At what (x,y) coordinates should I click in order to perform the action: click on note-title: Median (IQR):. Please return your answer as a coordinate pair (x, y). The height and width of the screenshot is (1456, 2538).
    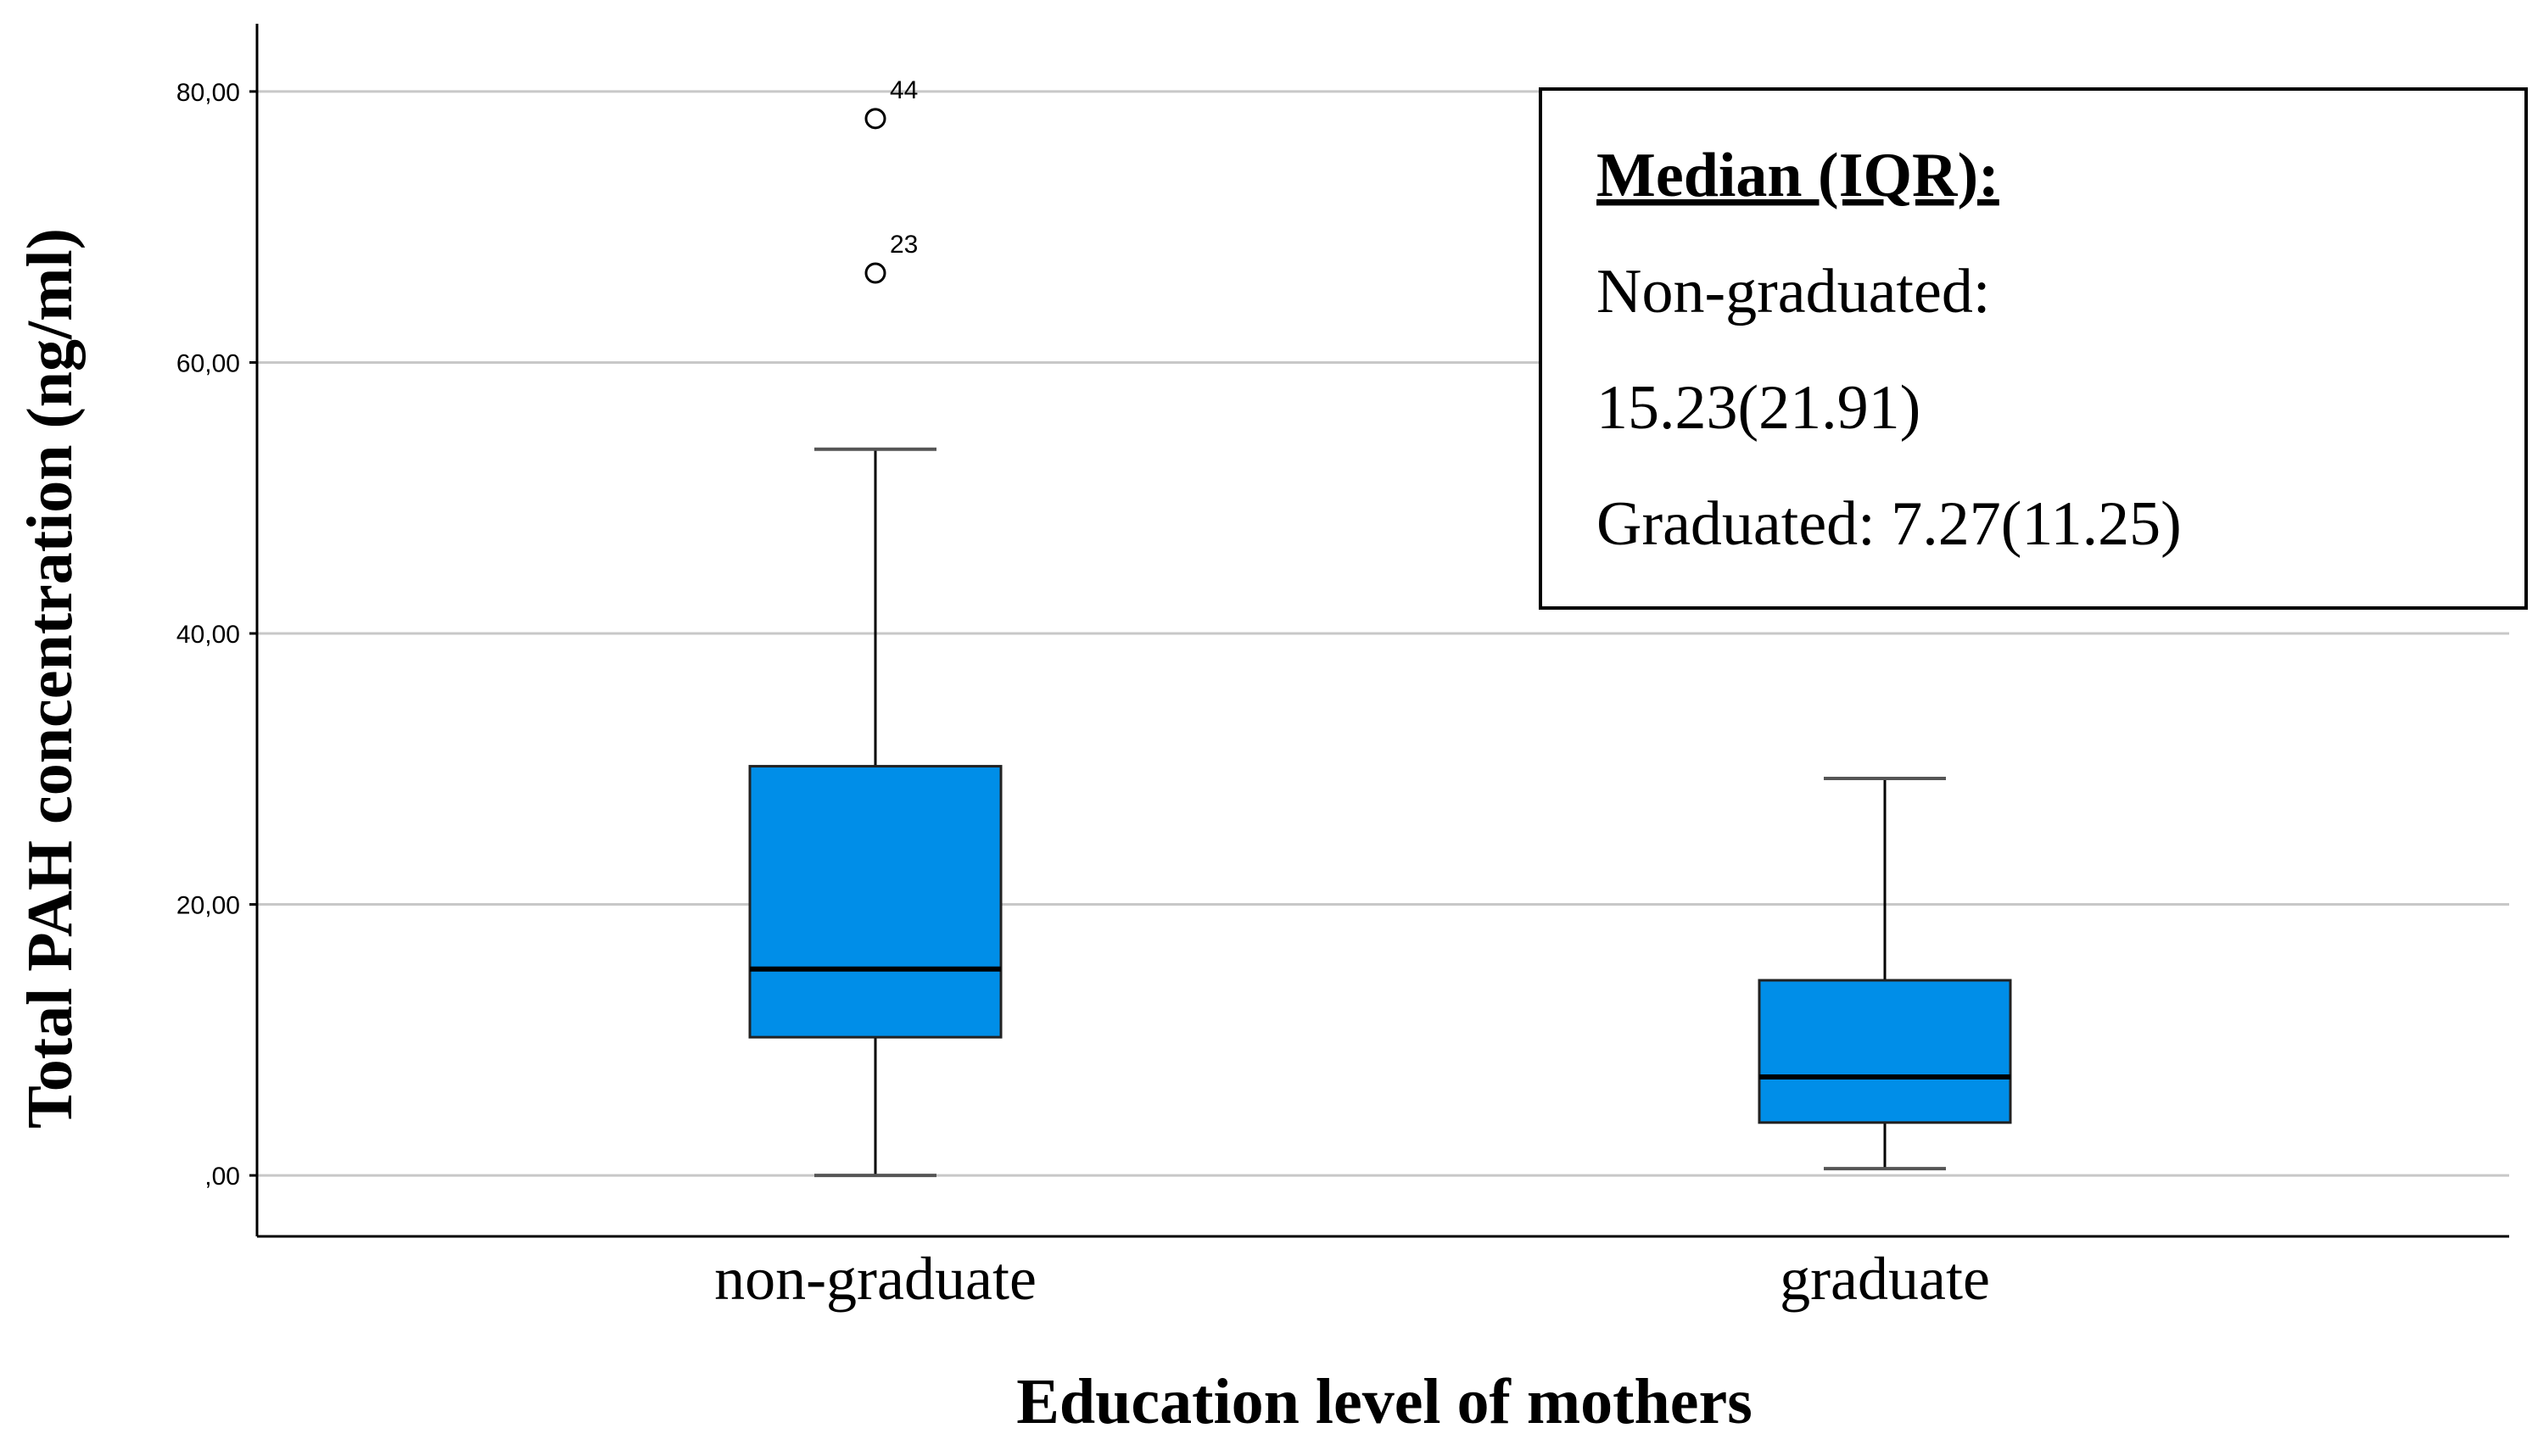
    Looking at the image, I should click on (1797, 175).